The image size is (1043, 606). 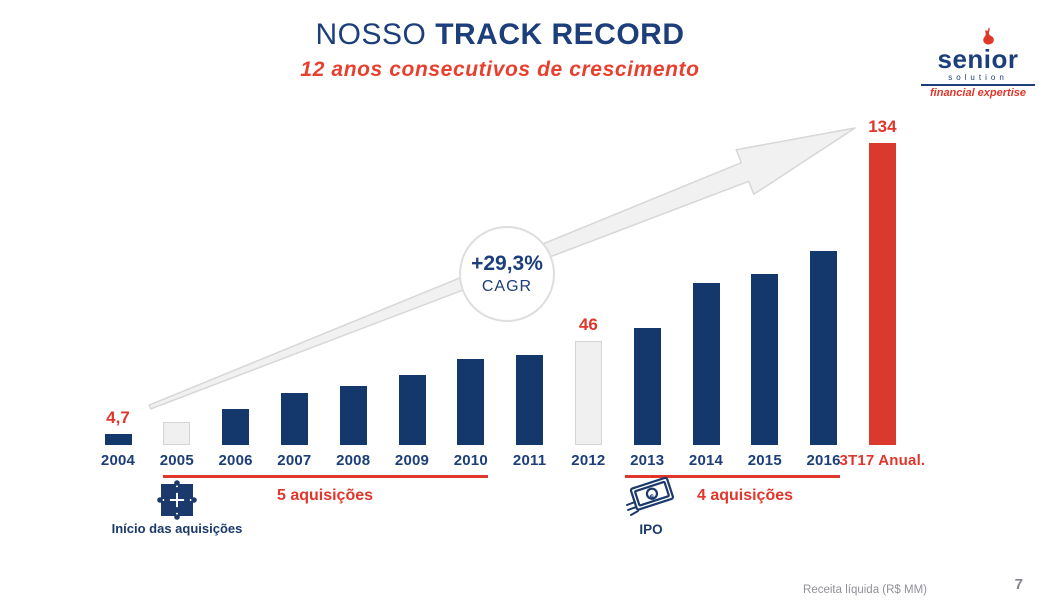 What do you see at coordinates (471, 402) in the screenshot?
I see `bar-2010` at bounding box center [471, 402].